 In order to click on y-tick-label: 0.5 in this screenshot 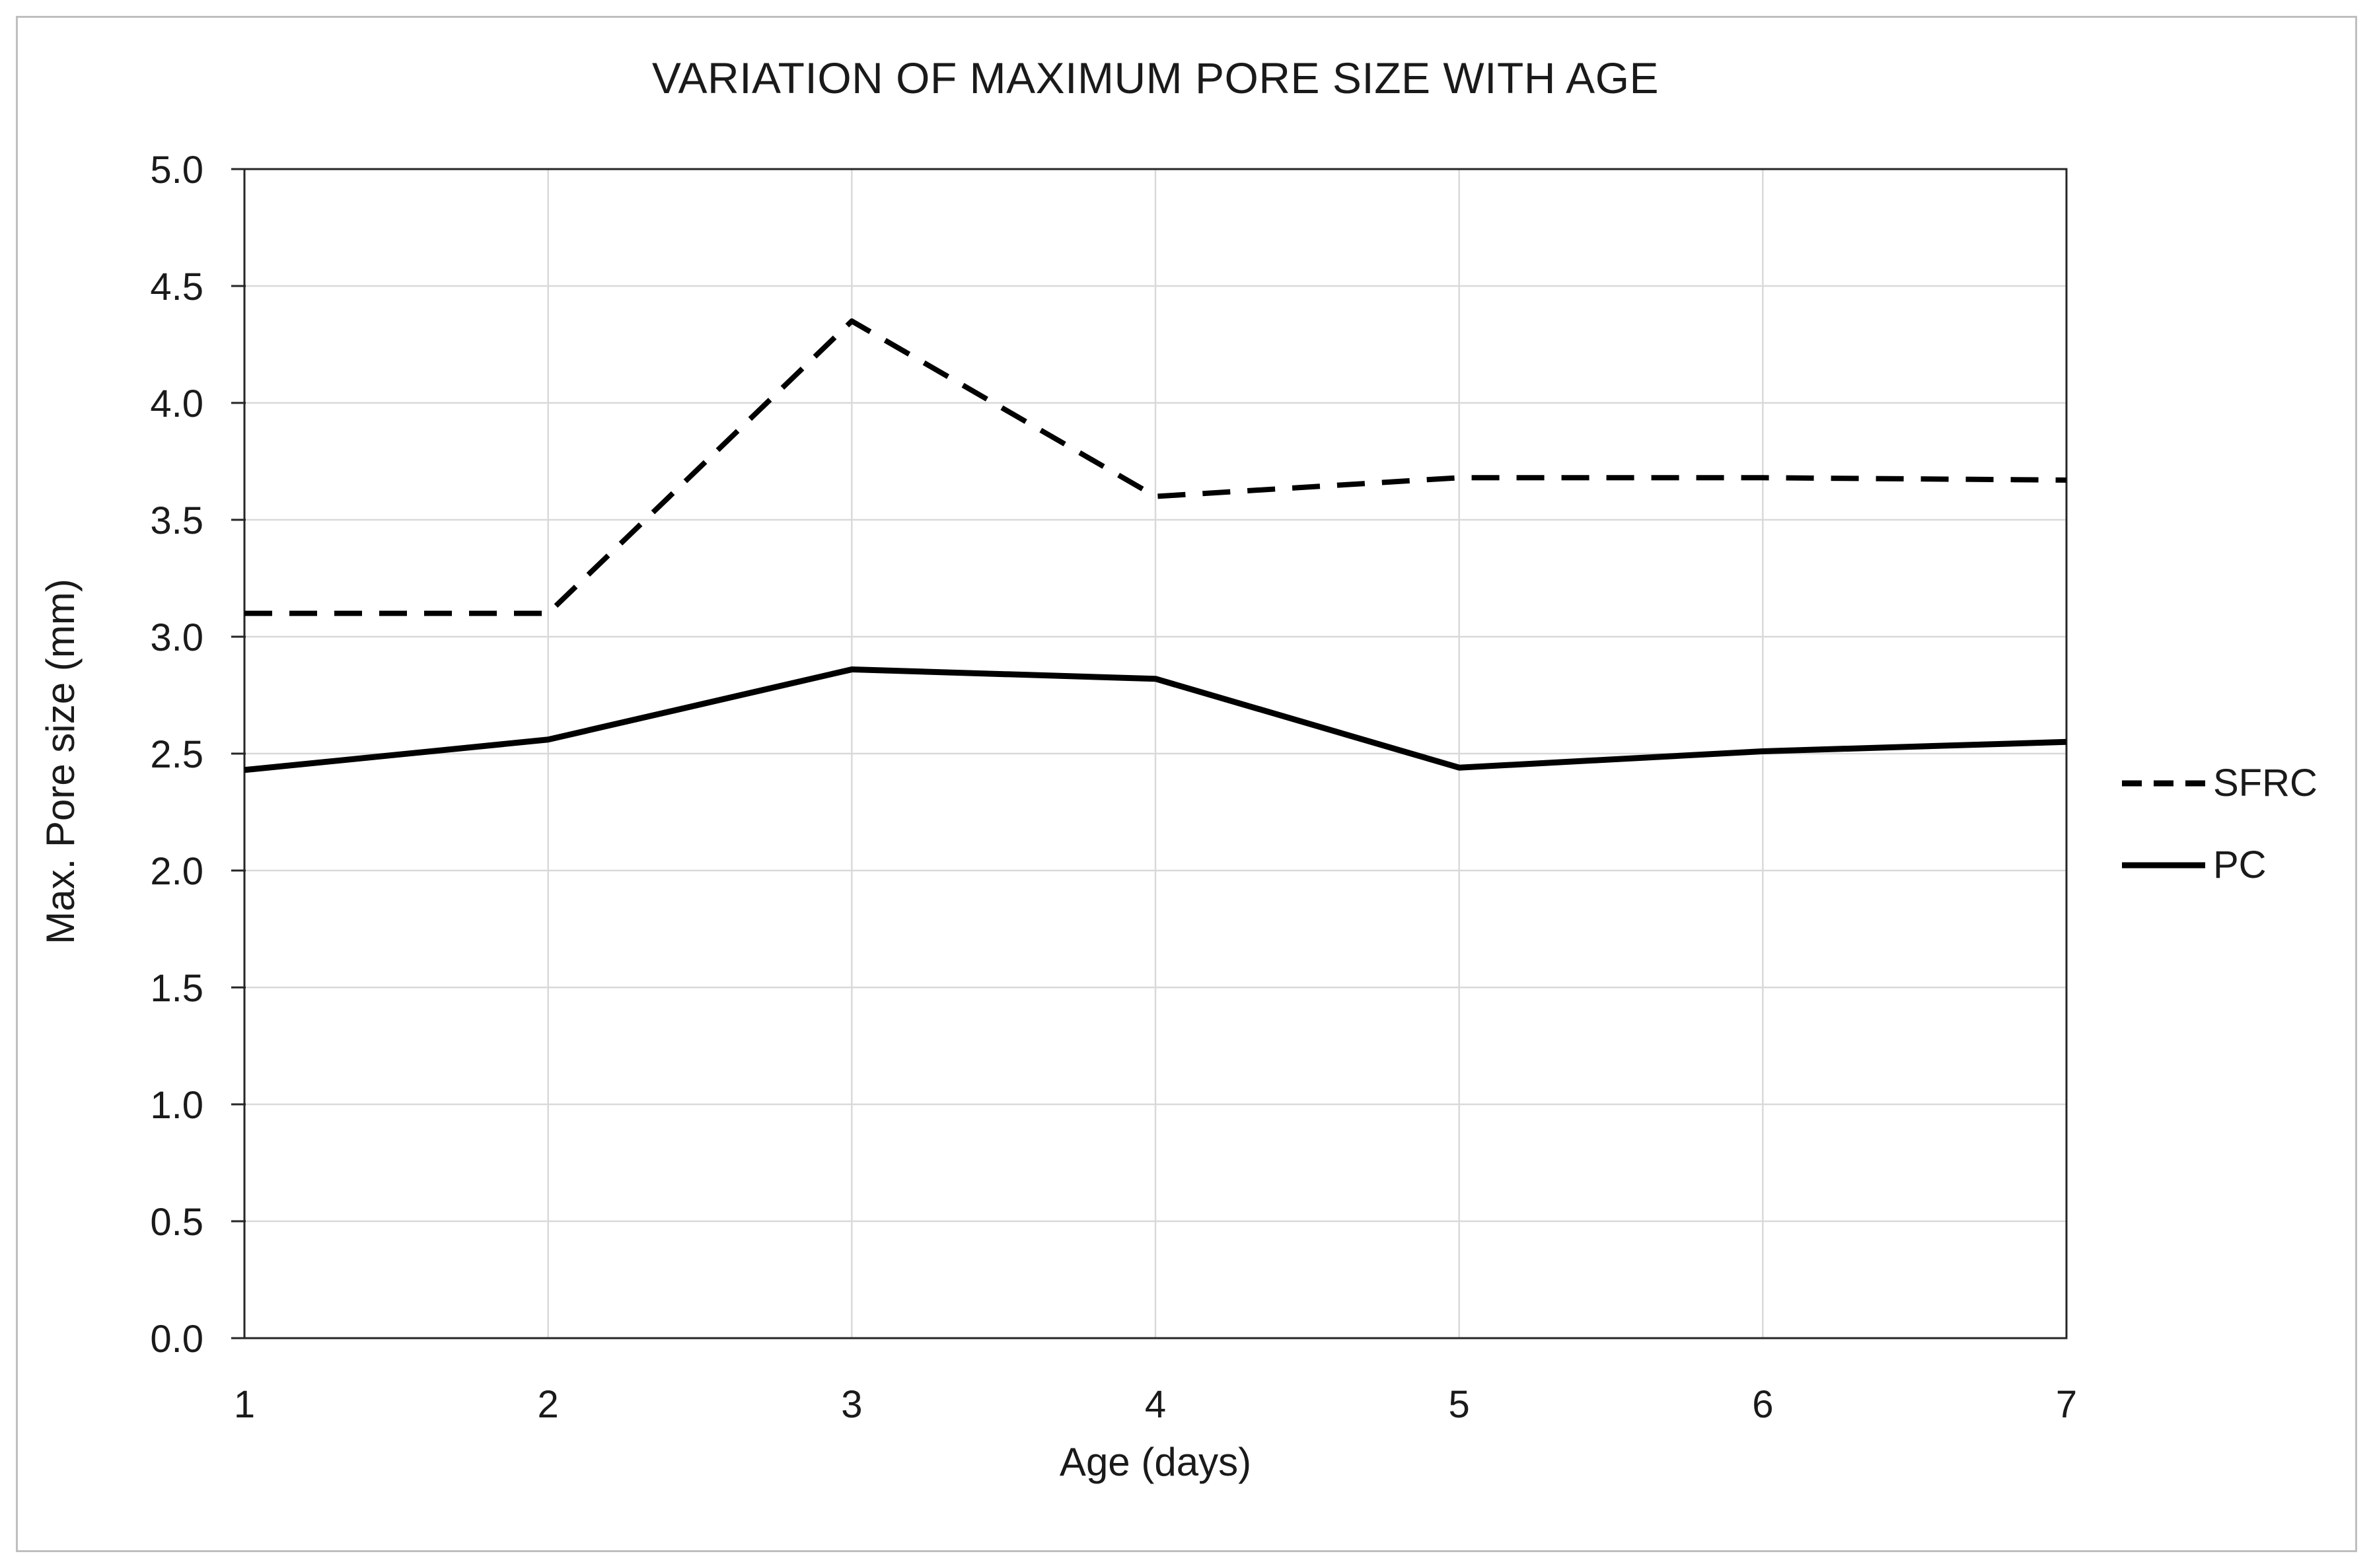, I will do `click(176, 1222)`.